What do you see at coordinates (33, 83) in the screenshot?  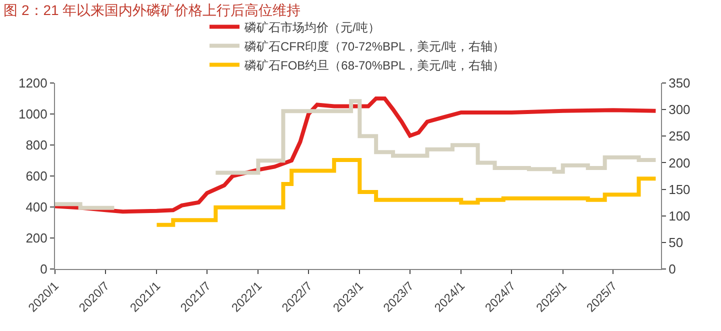 I see `y-tick-label: 1200` at bounding box center [33, 83].